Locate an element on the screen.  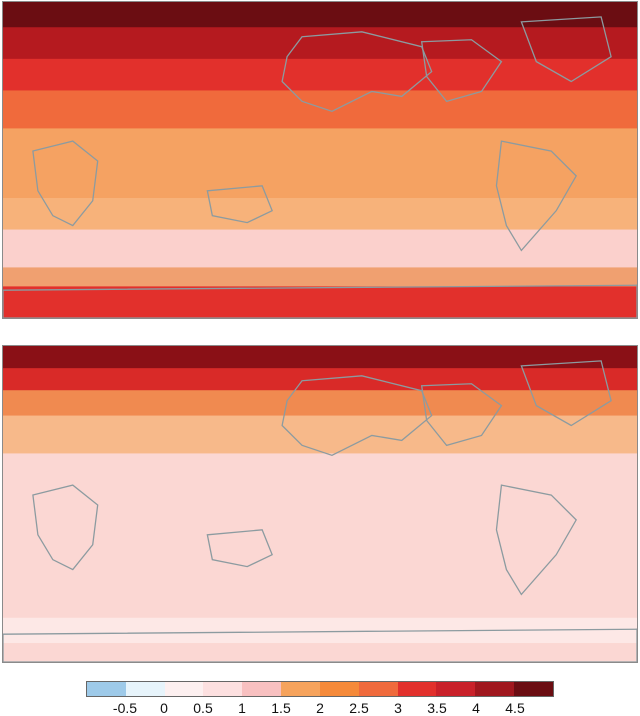
colorbar-tick-label: 0.5 is located at coordinates (203, 708).